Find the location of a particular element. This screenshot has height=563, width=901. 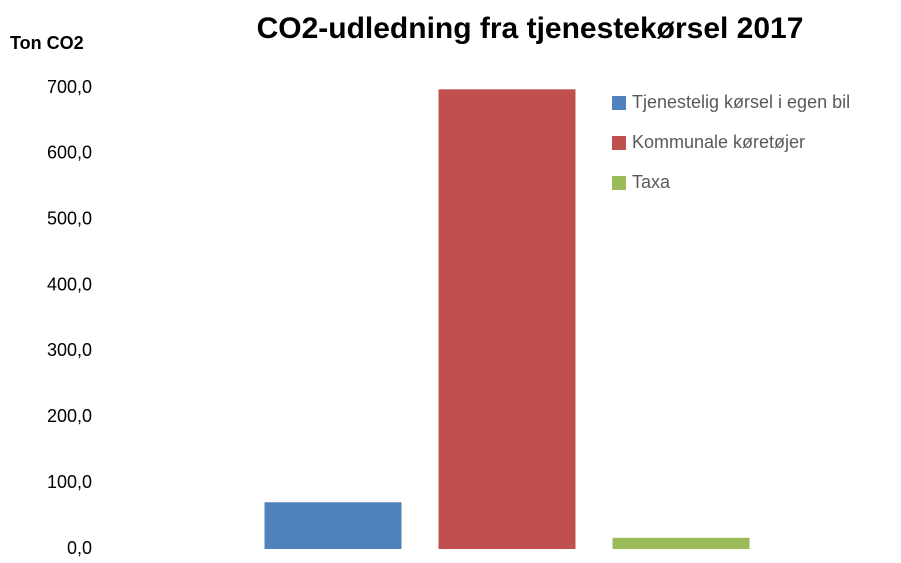

y-tick-label: 600,0 is located at coordinates (69, 153).